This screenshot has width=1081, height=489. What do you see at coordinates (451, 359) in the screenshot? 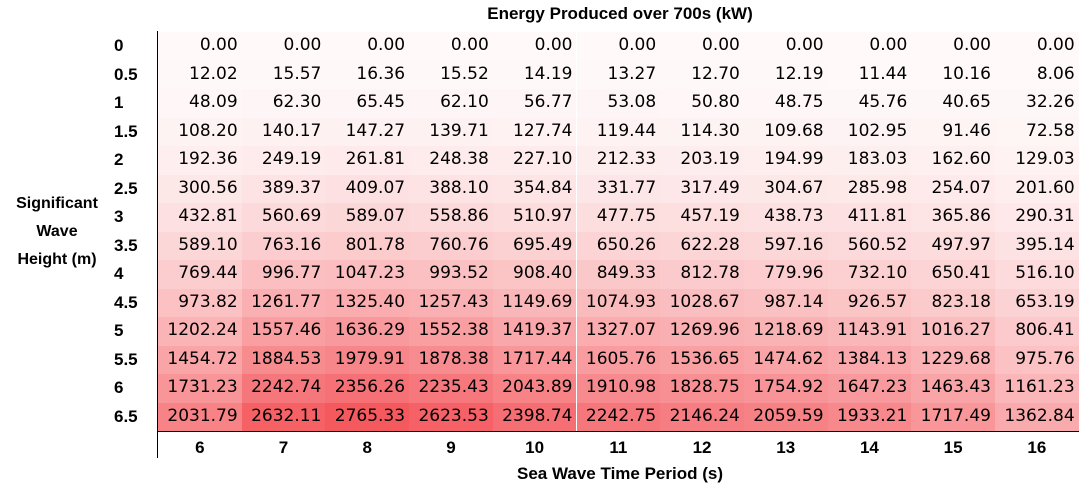
I see `heatmap-cell: 1878.38` at bounding box center [451, 359].